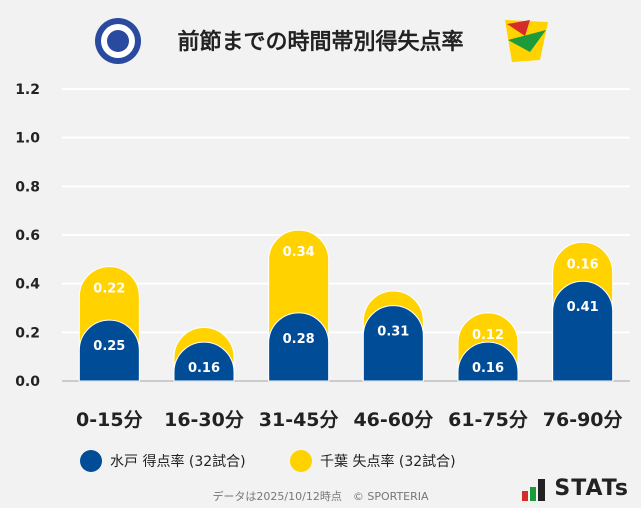 This screenshot has width=641, height=508. I want to click on y-tick-label: 0.0, so click(27, 382).